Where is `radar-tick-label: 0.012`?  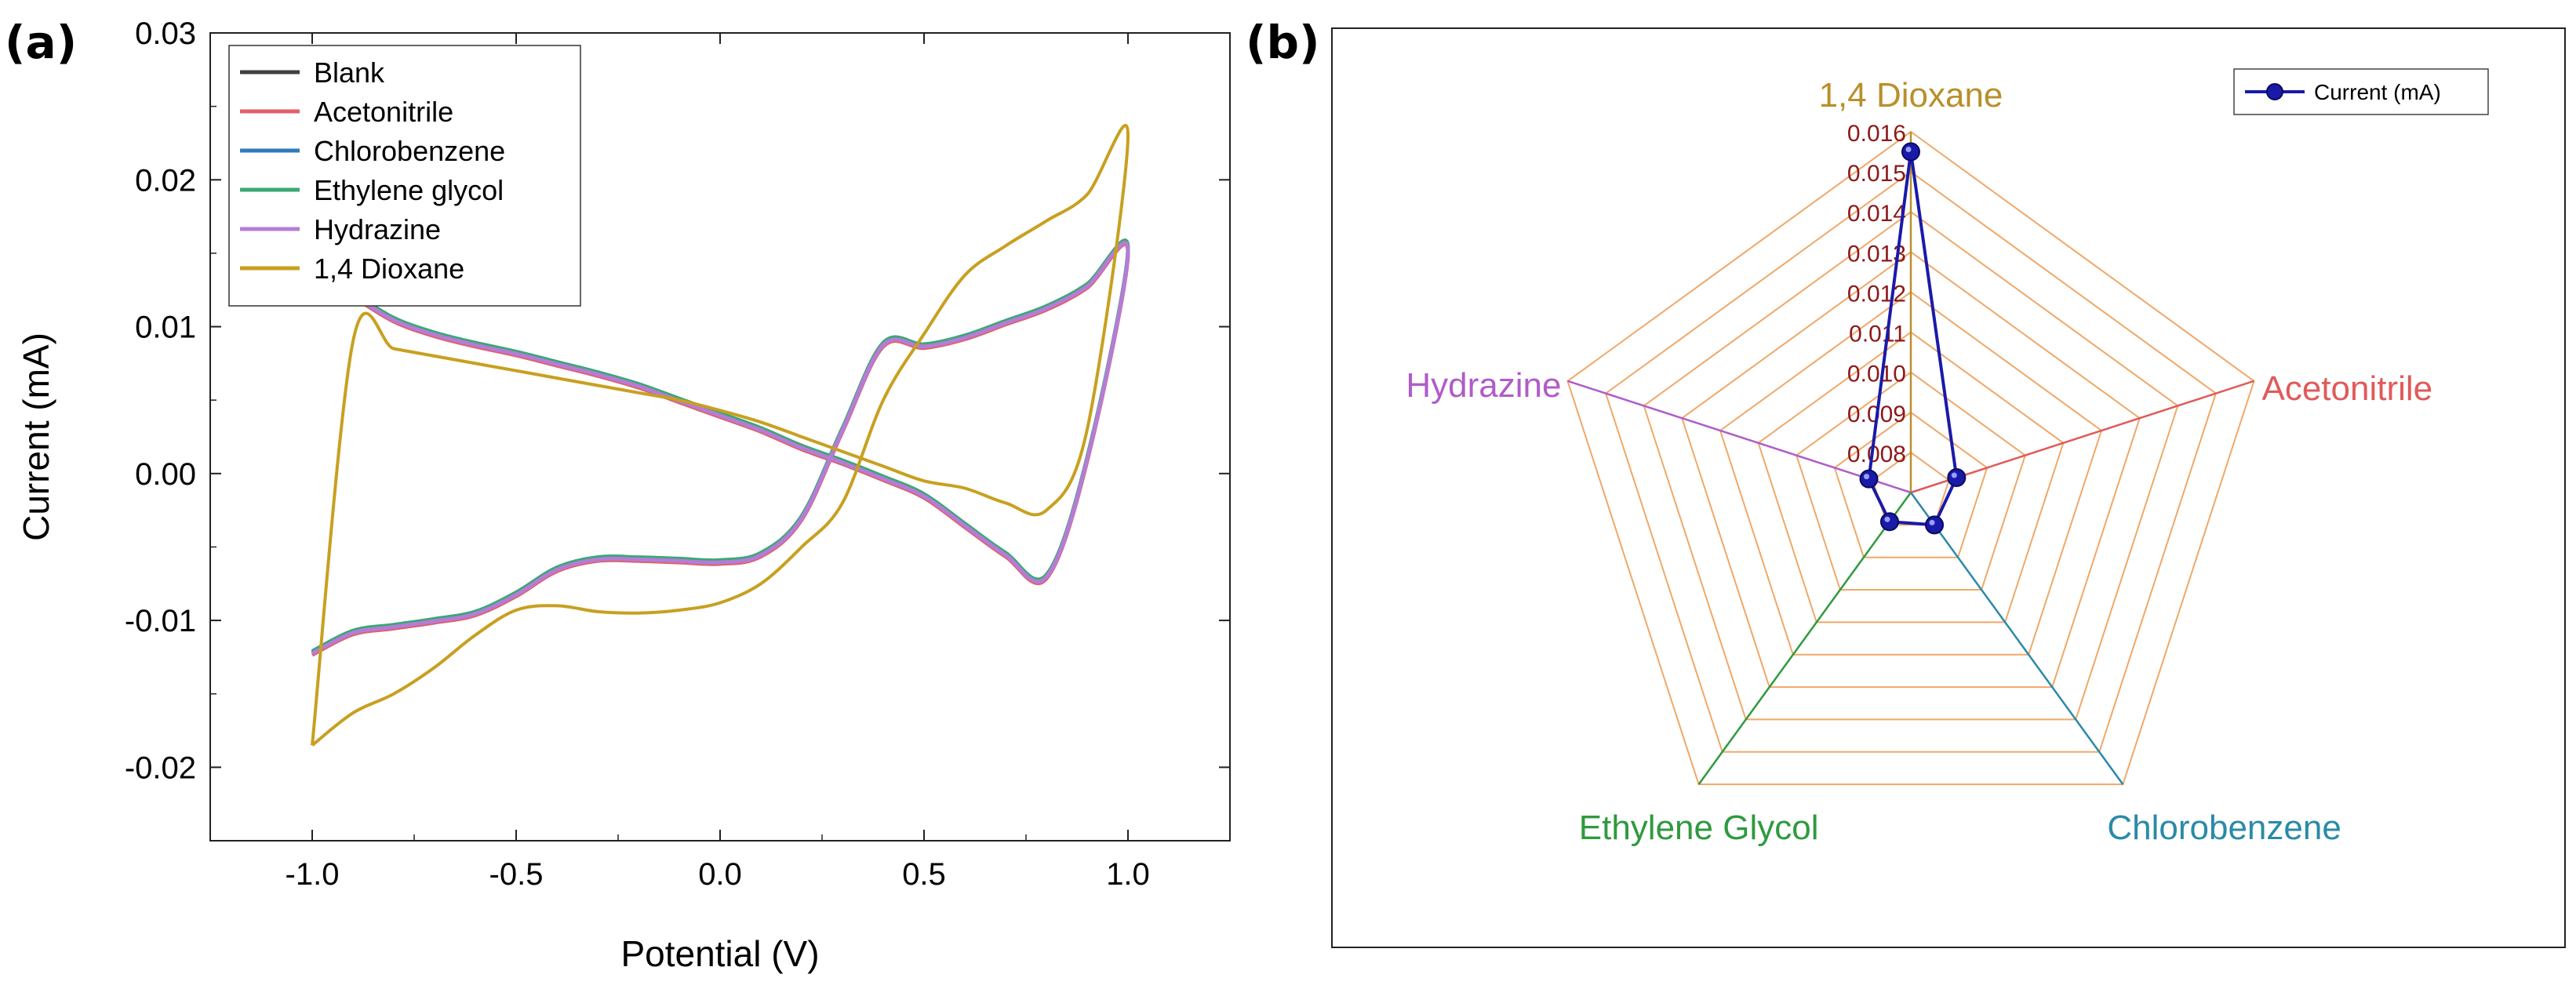
radar-tick-label: 0.012 is located at coordinates (1876, 294).